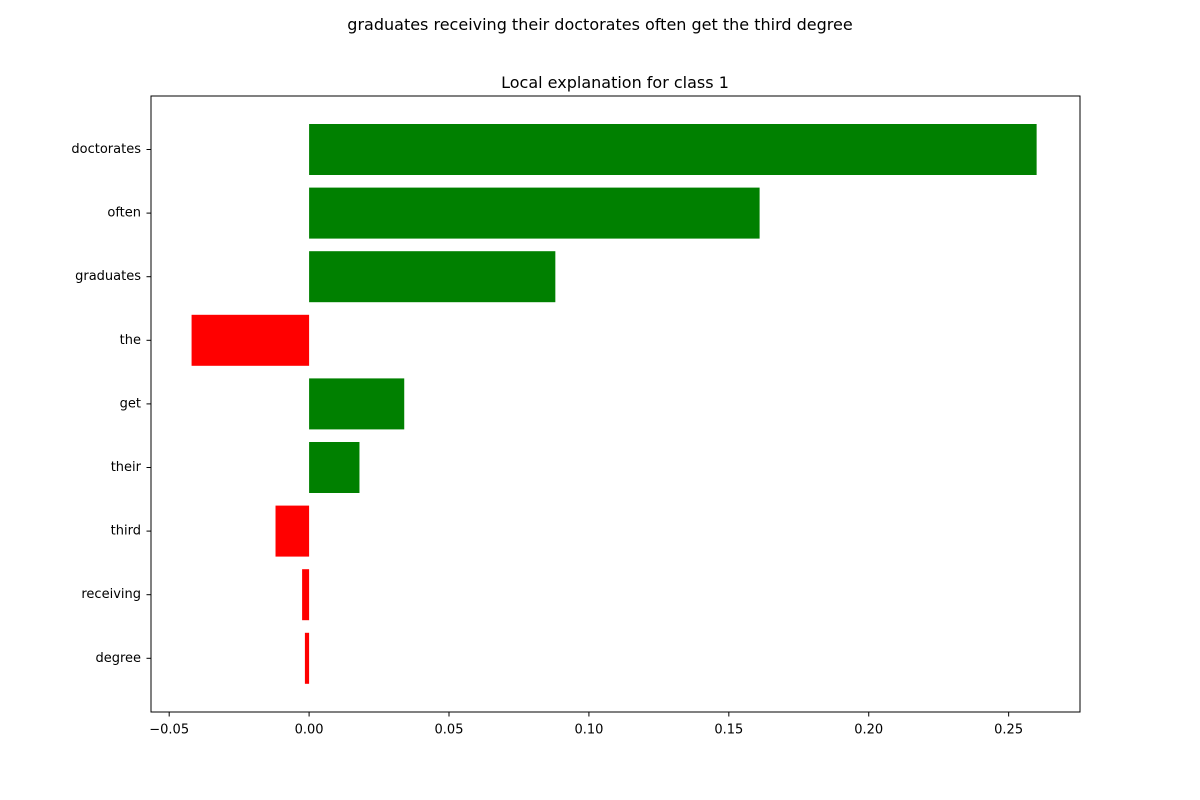 The height and width of the screenshot is (800, 1200). What do you see at coordinates (1008, 730) in the screenshot?
I see `x-tick-label-6: 0.25` at bounding box center [1008, 730].